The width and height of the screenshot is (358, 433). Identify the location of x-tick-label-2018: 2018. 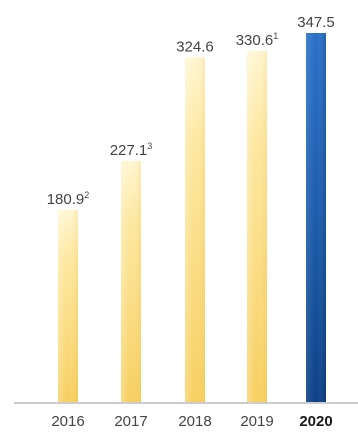
(194, 420).